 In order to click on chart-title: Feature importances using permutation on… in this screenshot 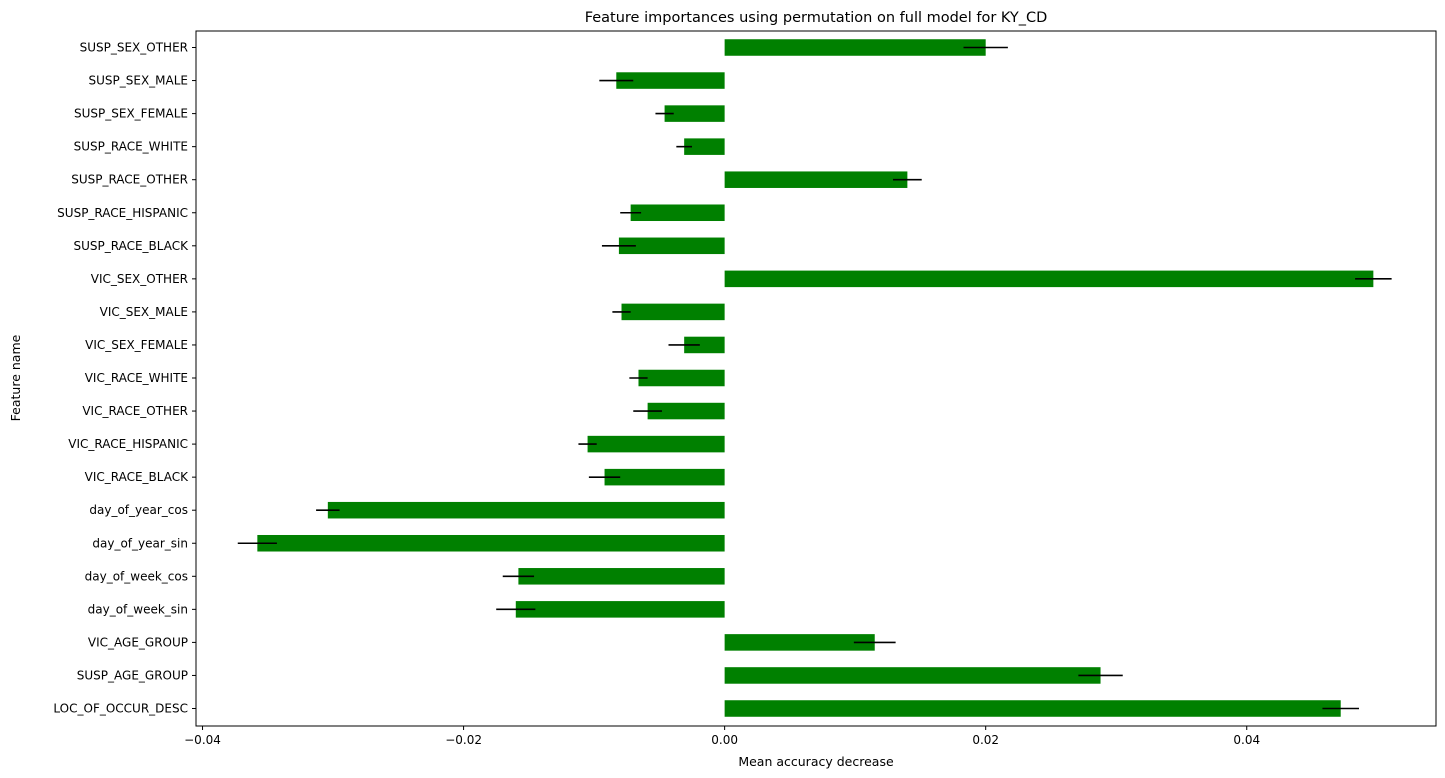, I will do `click(816, 18)`.